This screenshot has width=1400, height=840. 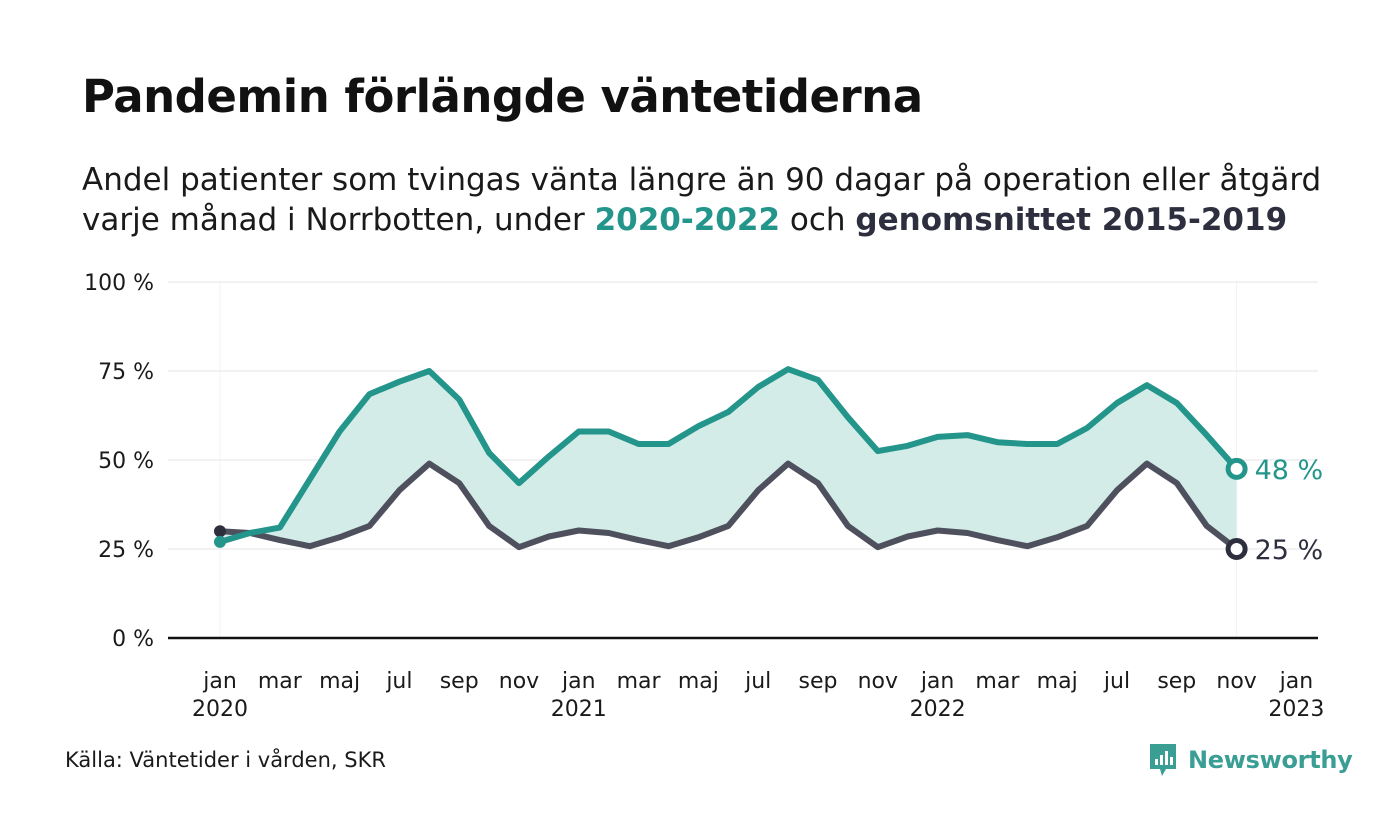 What do you see at coordinates (818, 220) in the screenshot?
I see `subtitle-text-and: och` at bounding box center [818, 220].